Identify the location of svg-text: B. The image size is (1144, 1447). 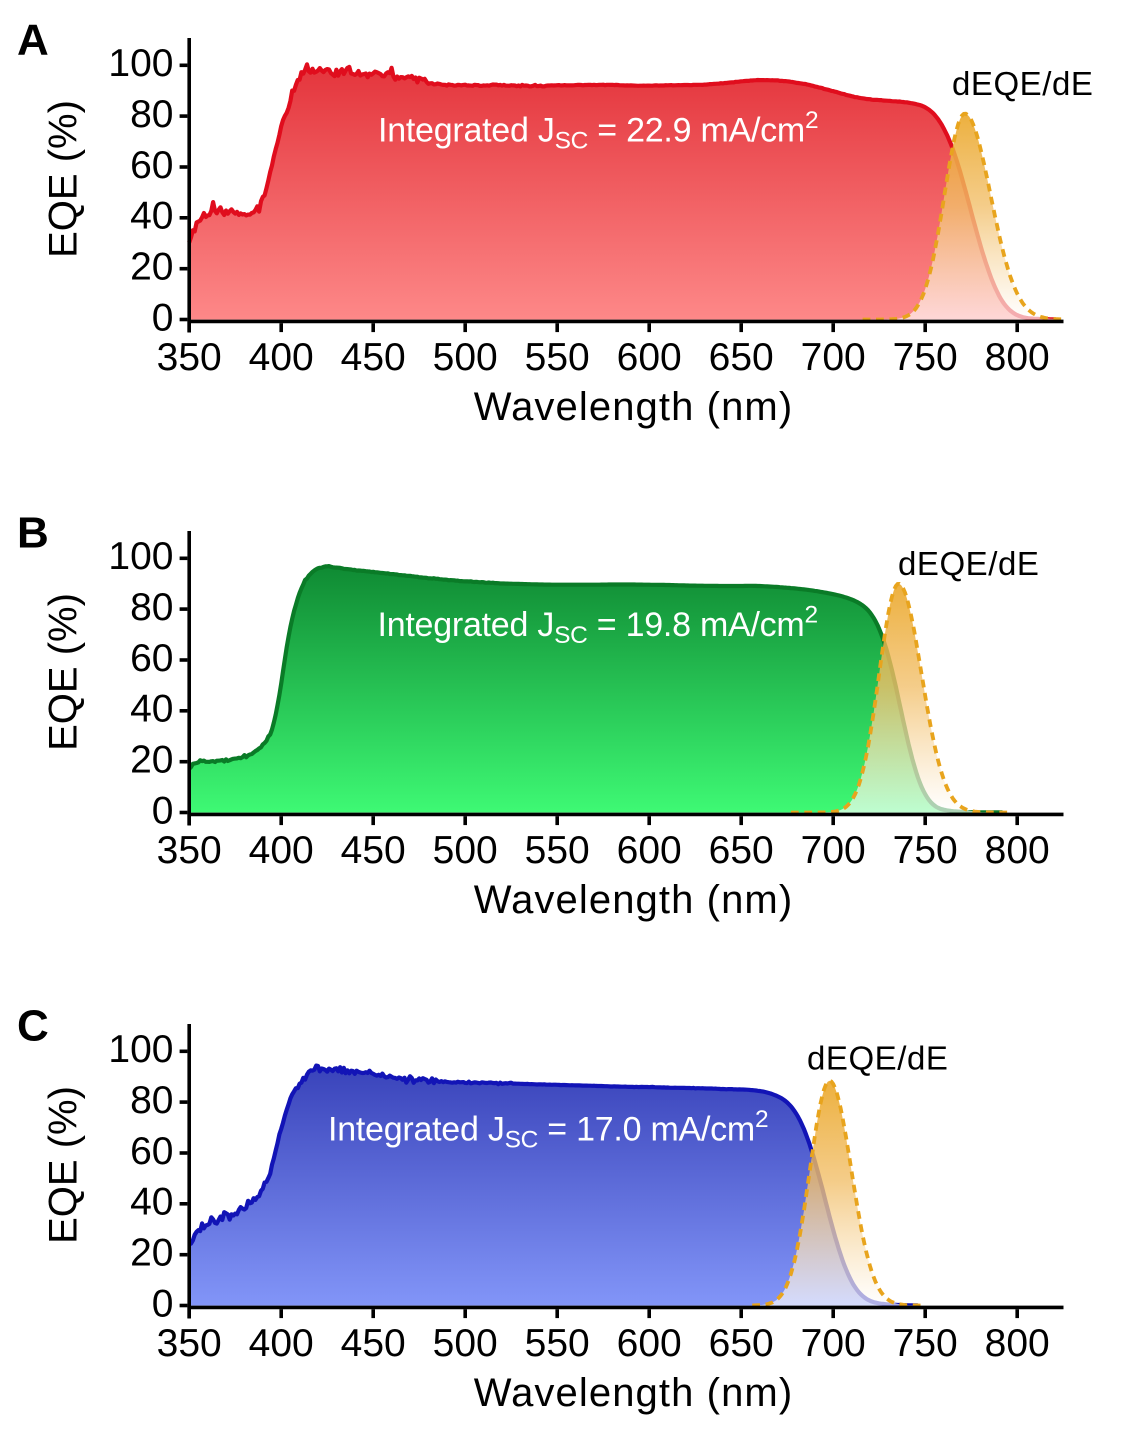
(33, 533).